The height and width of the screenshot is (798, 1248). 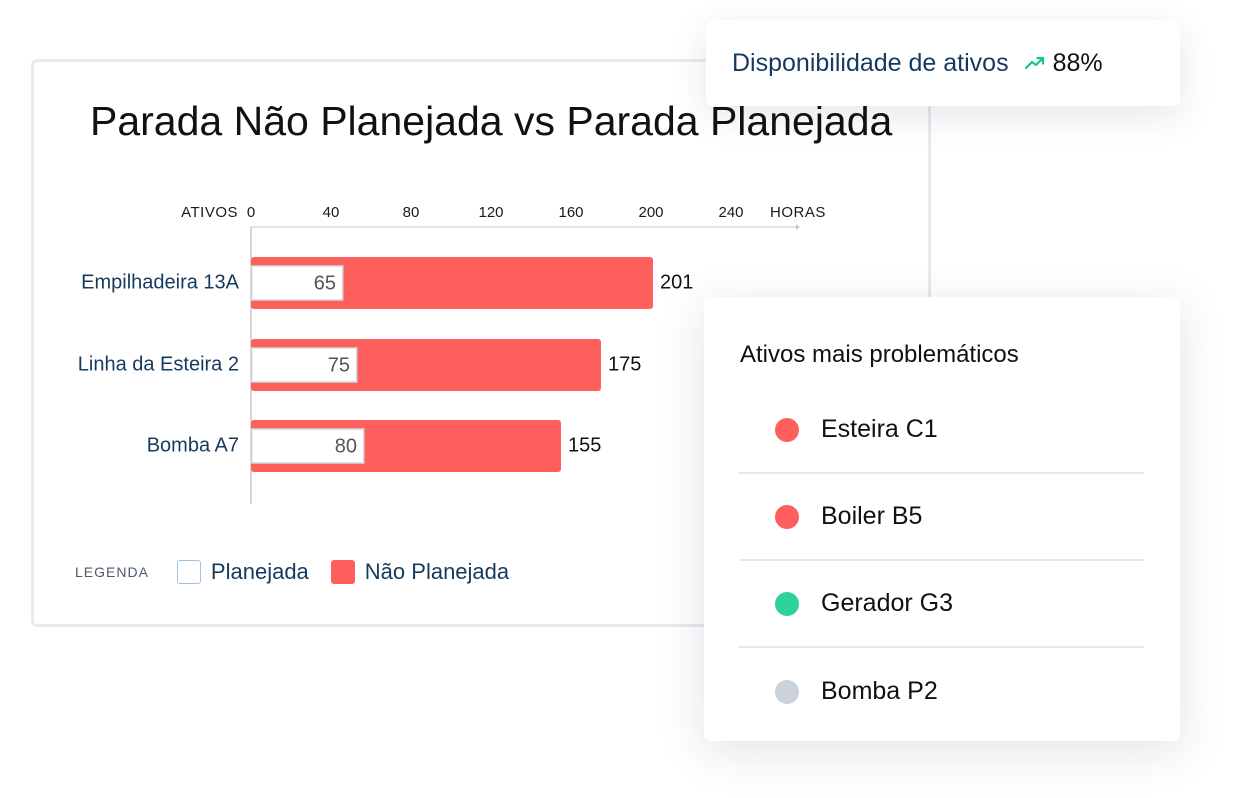 I want to click on kpi-label: Disponibilidade de ativos, so click(x=870, y=62).